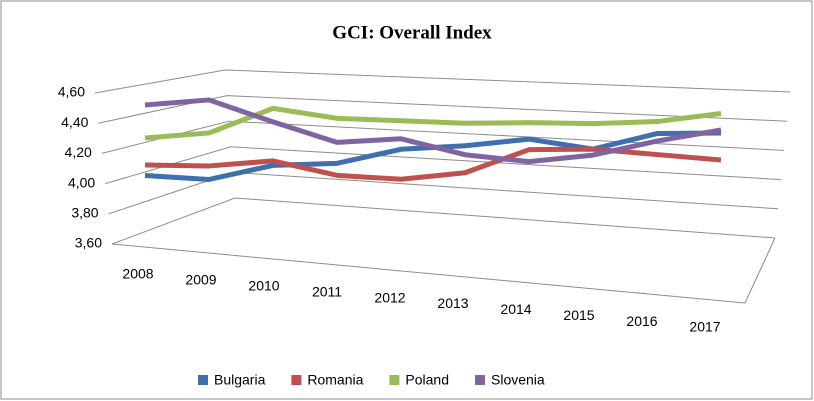 The height and width of the screenshot is (401, 814). I want to click on x-tick-label: 2012, so click(389, 297).